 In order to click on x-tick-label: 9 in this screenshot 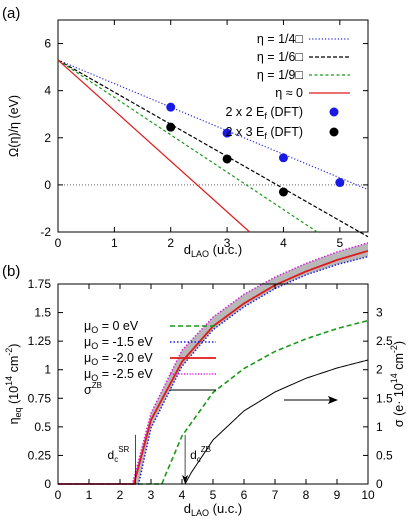, I will do `click(337, 495)`.